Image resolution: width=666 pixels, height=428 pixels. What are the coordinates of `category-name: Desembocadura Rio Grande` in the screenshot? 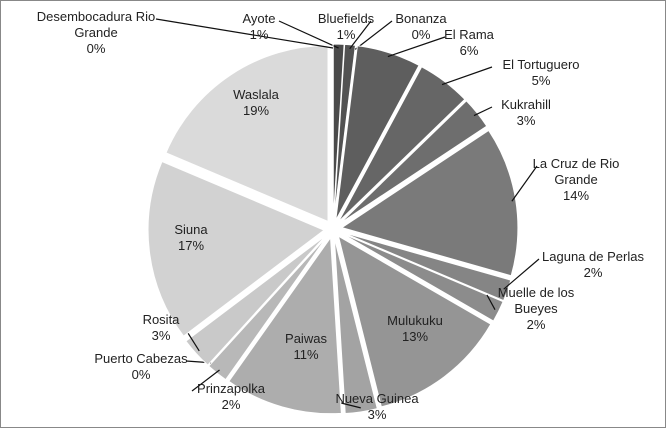 It's located at (96, 24).